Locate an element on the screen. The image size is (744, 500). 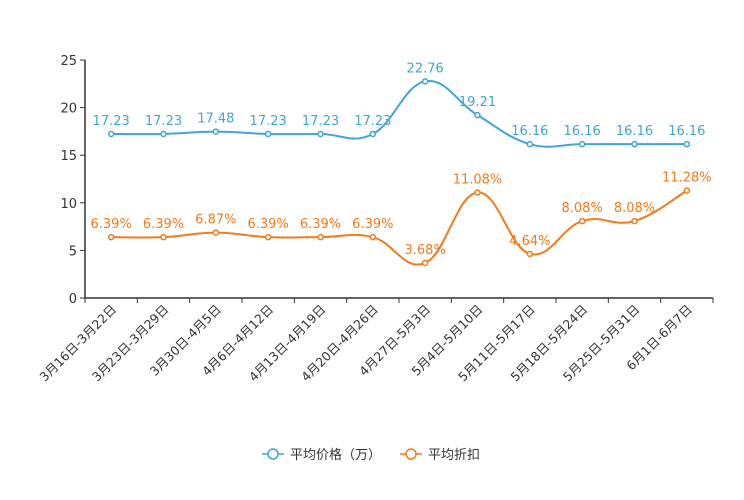
legend-label: 平均价格（万） is located at coordinates (335, 455).